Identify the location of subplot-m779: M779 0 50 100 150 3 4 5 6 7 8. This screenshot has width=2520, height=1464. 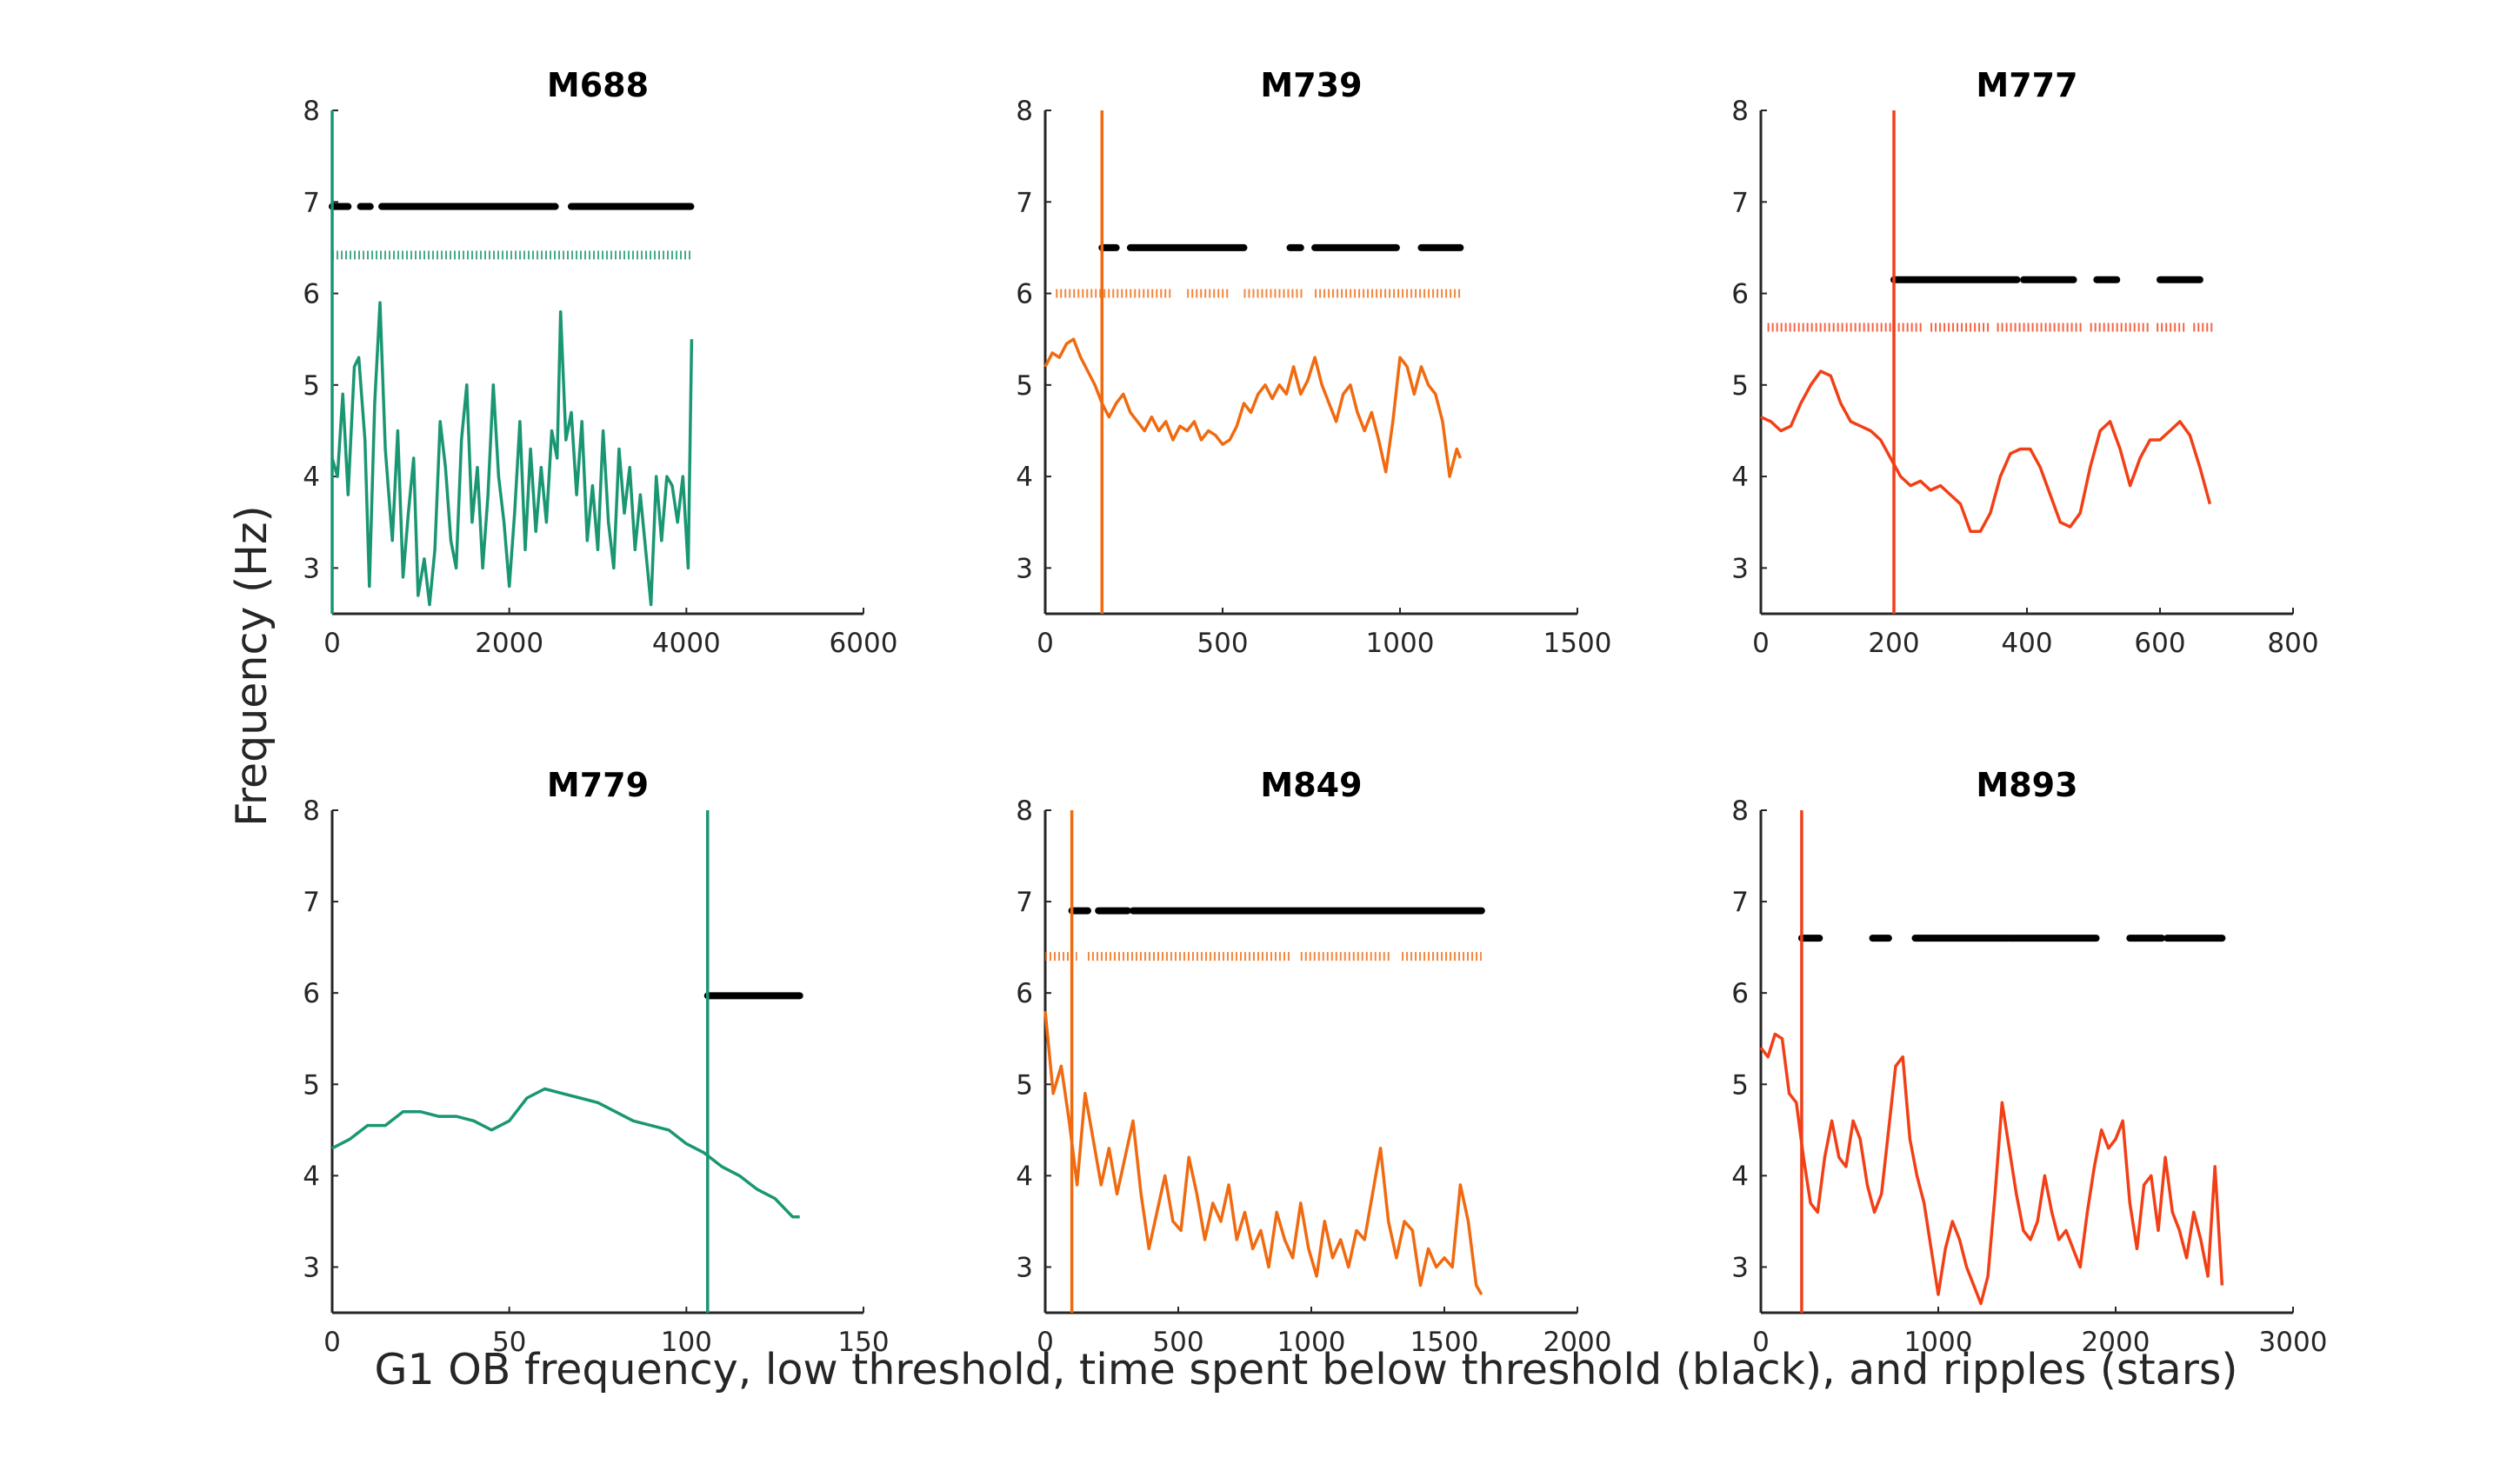
(596, 1062).